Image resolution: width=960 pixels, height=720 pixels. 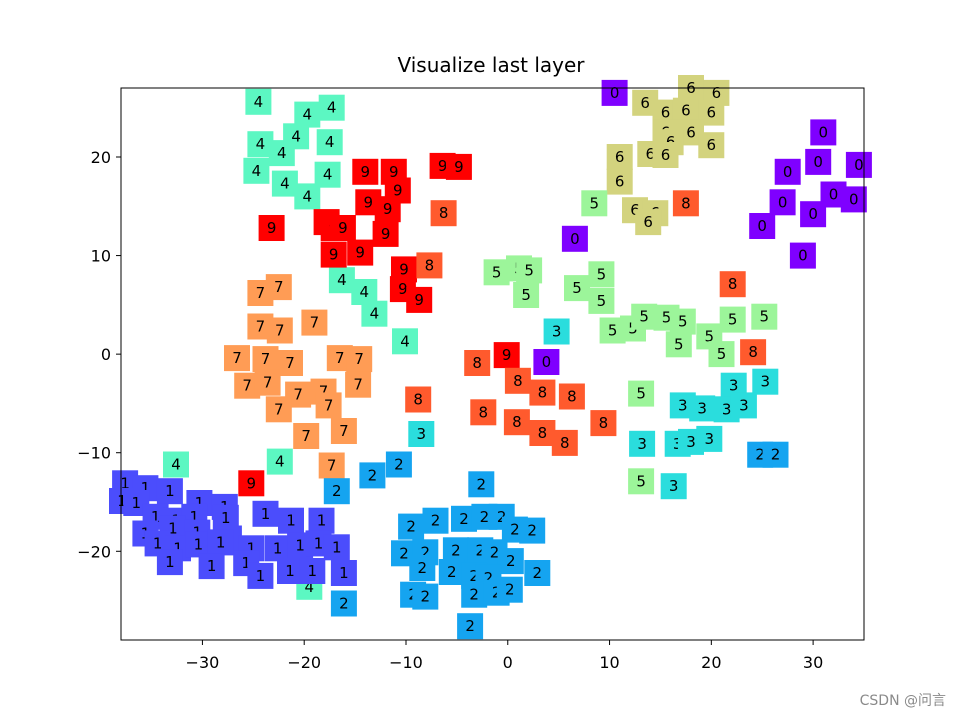 What do you see at coordinates (711, 145) in the screenshot?
I see `data-point-6: 6` at bounding box center [711, 145].